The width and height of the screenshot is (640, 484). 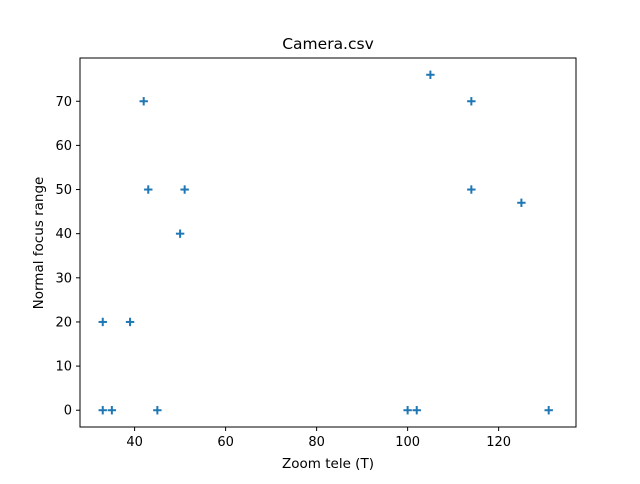 I want to click on y-tick-label: 60, so click(x=63, y=146).